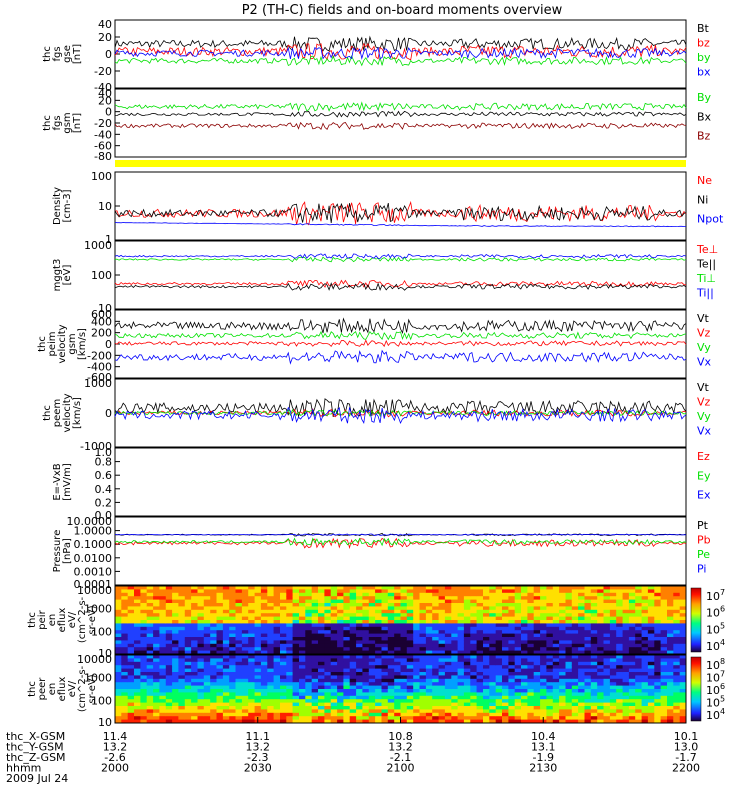 This screenshot has height=804, width=750. What do you see at coordinates (35, 747) in the screenshot?
I see `x-axis-row-label: thc_Y-GSM` at bounding box center [35, 747].